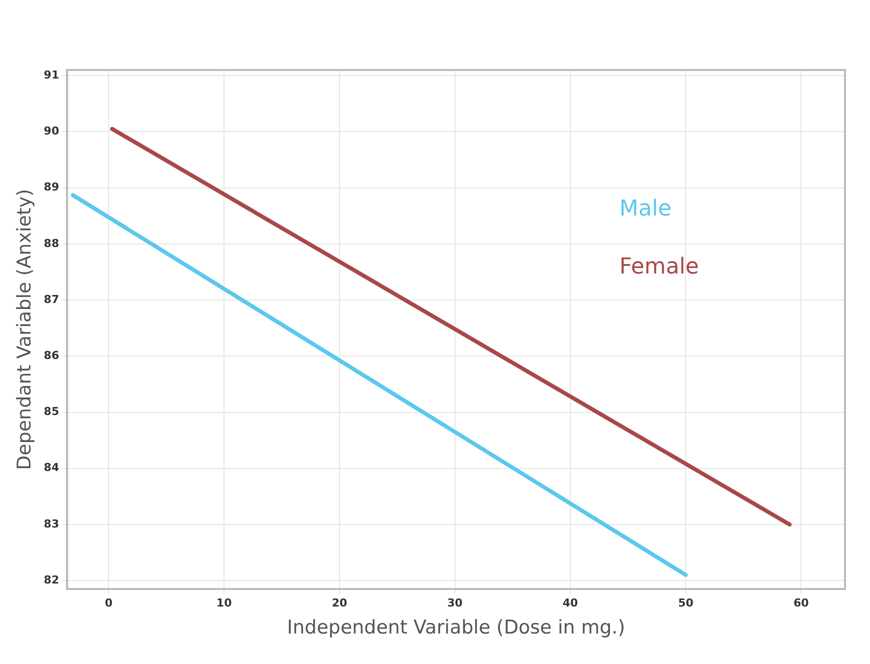 The width and height of the screenshot is (870, 664). Describe the element at coordinates (52, 467) in the screenshot. I see `y-tick-label: 84` at that location.